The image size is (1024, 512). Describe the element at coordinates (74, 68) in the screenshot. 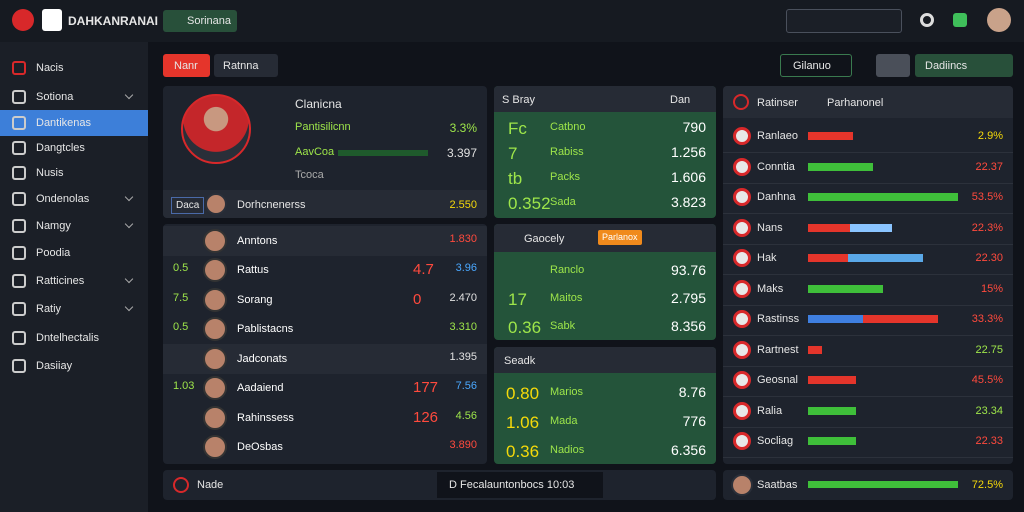

I see `nav-item: Nacis` at that location.